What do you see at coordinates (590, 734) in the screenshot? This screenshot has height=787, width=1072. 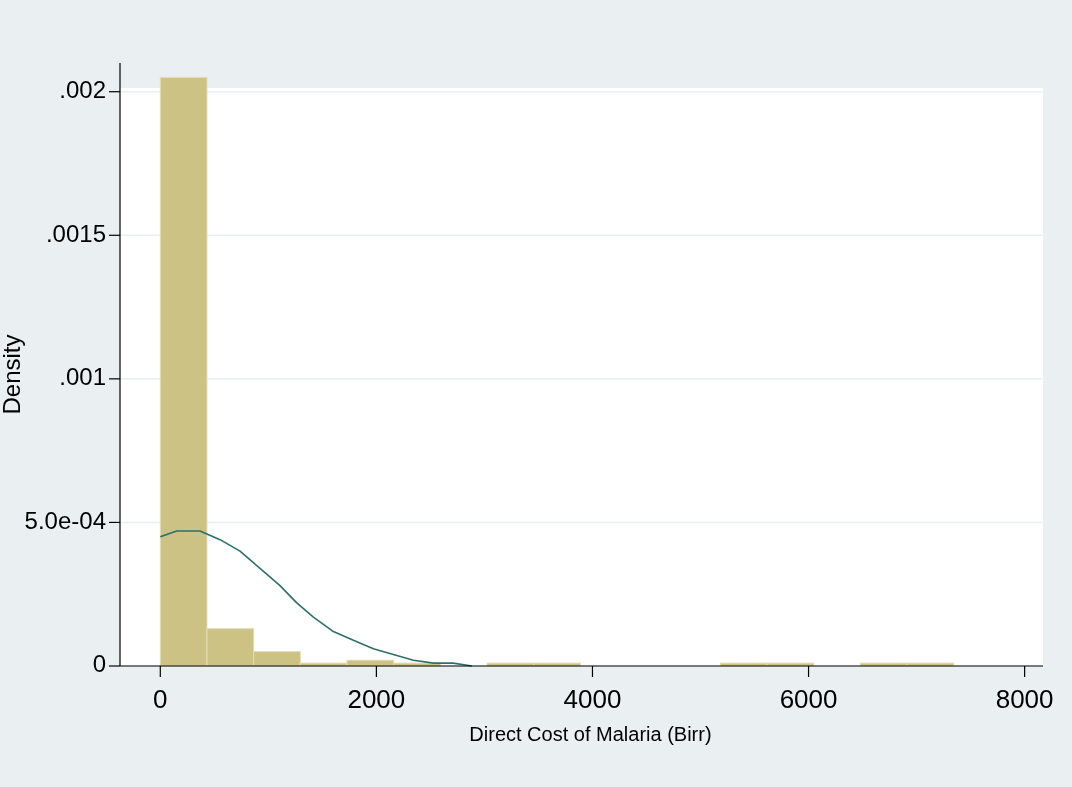 I see `x-axis-title: Direct Cost of Malaria (Birr)` at bounding box center [590, 734].